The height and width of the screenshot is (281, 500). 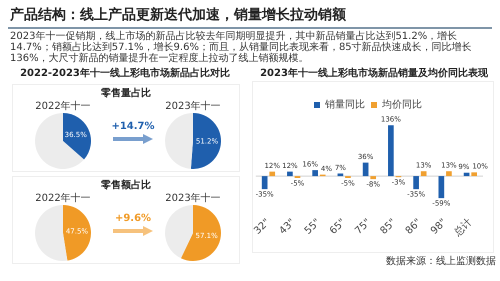 What do you see at coordinates (126, 93) in the screenshot?
I see `text: 零售量占比` at bounding box center [126, 93].